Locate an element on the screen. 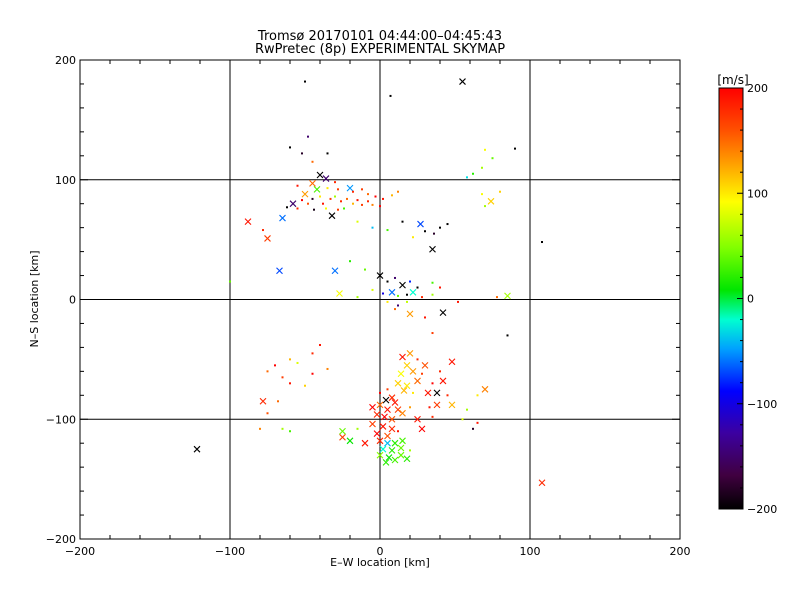 The height and width of the screenshot is (600, 800). chart-title: Tromsø 20170101 04:44:00–04:45:43 is located at coordinates (379, 36).